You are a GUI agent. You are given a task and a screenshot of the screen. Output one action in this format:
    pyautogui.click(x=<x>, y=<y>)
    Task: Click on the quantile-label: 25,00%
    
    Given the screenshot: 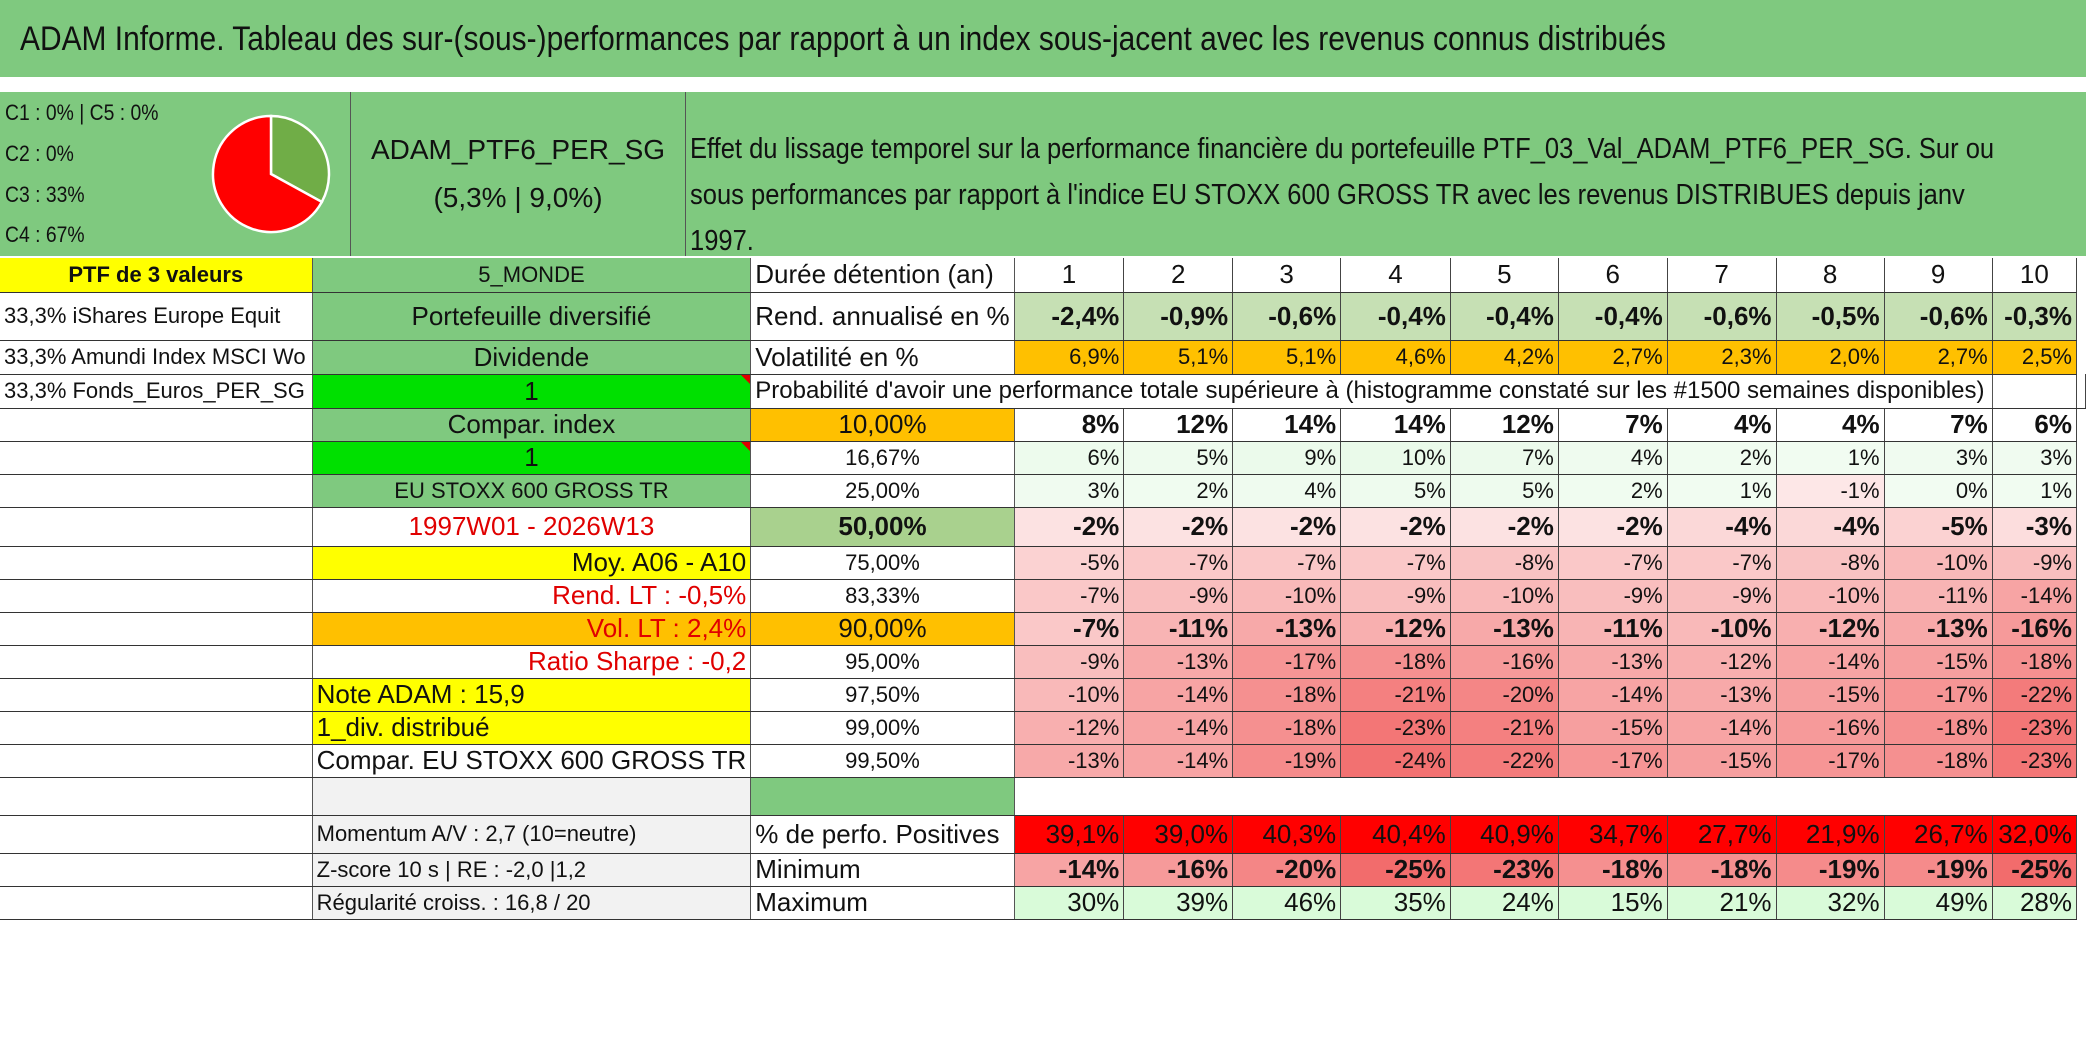 What is the action you would take?
    pyautogui.click(x=882, y=491)
    